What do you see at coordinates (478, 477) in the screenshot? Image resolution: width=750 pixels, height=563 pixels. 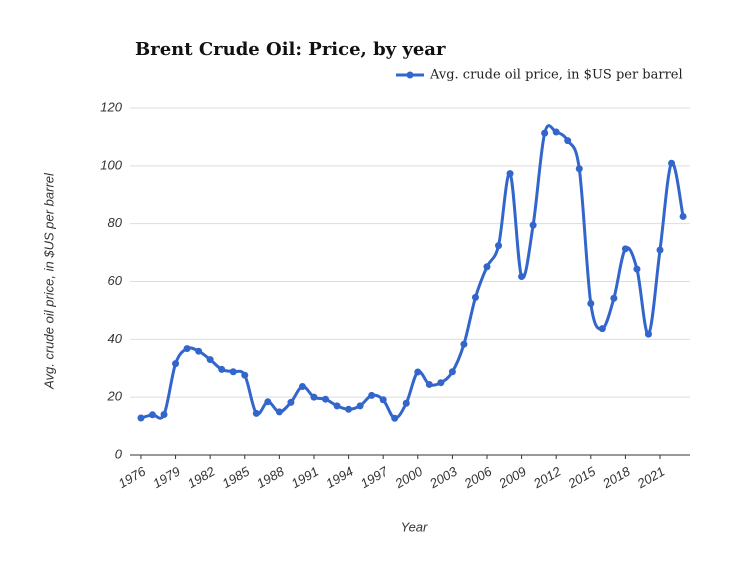 I see `x-tick-label: 2006` at bounding box center [478, 477].